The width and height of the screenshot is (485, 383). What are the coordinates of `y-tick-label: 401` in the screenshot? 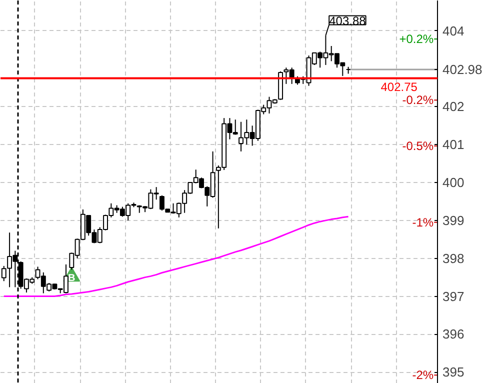 It's located at (453, 144).